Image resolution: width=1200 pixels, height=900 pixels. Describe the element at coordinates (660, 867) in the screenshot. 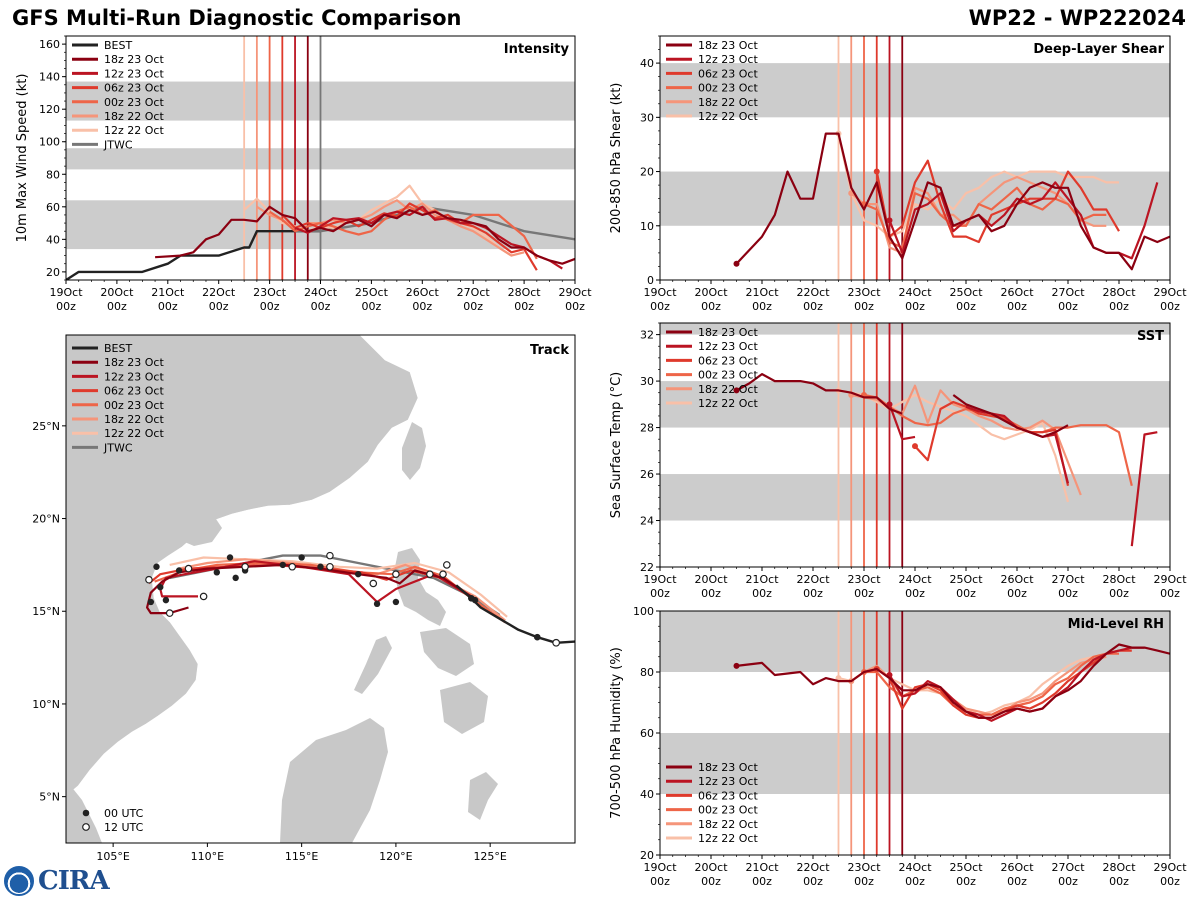

I see `rh-xtick-label: 19Oct` at that location.